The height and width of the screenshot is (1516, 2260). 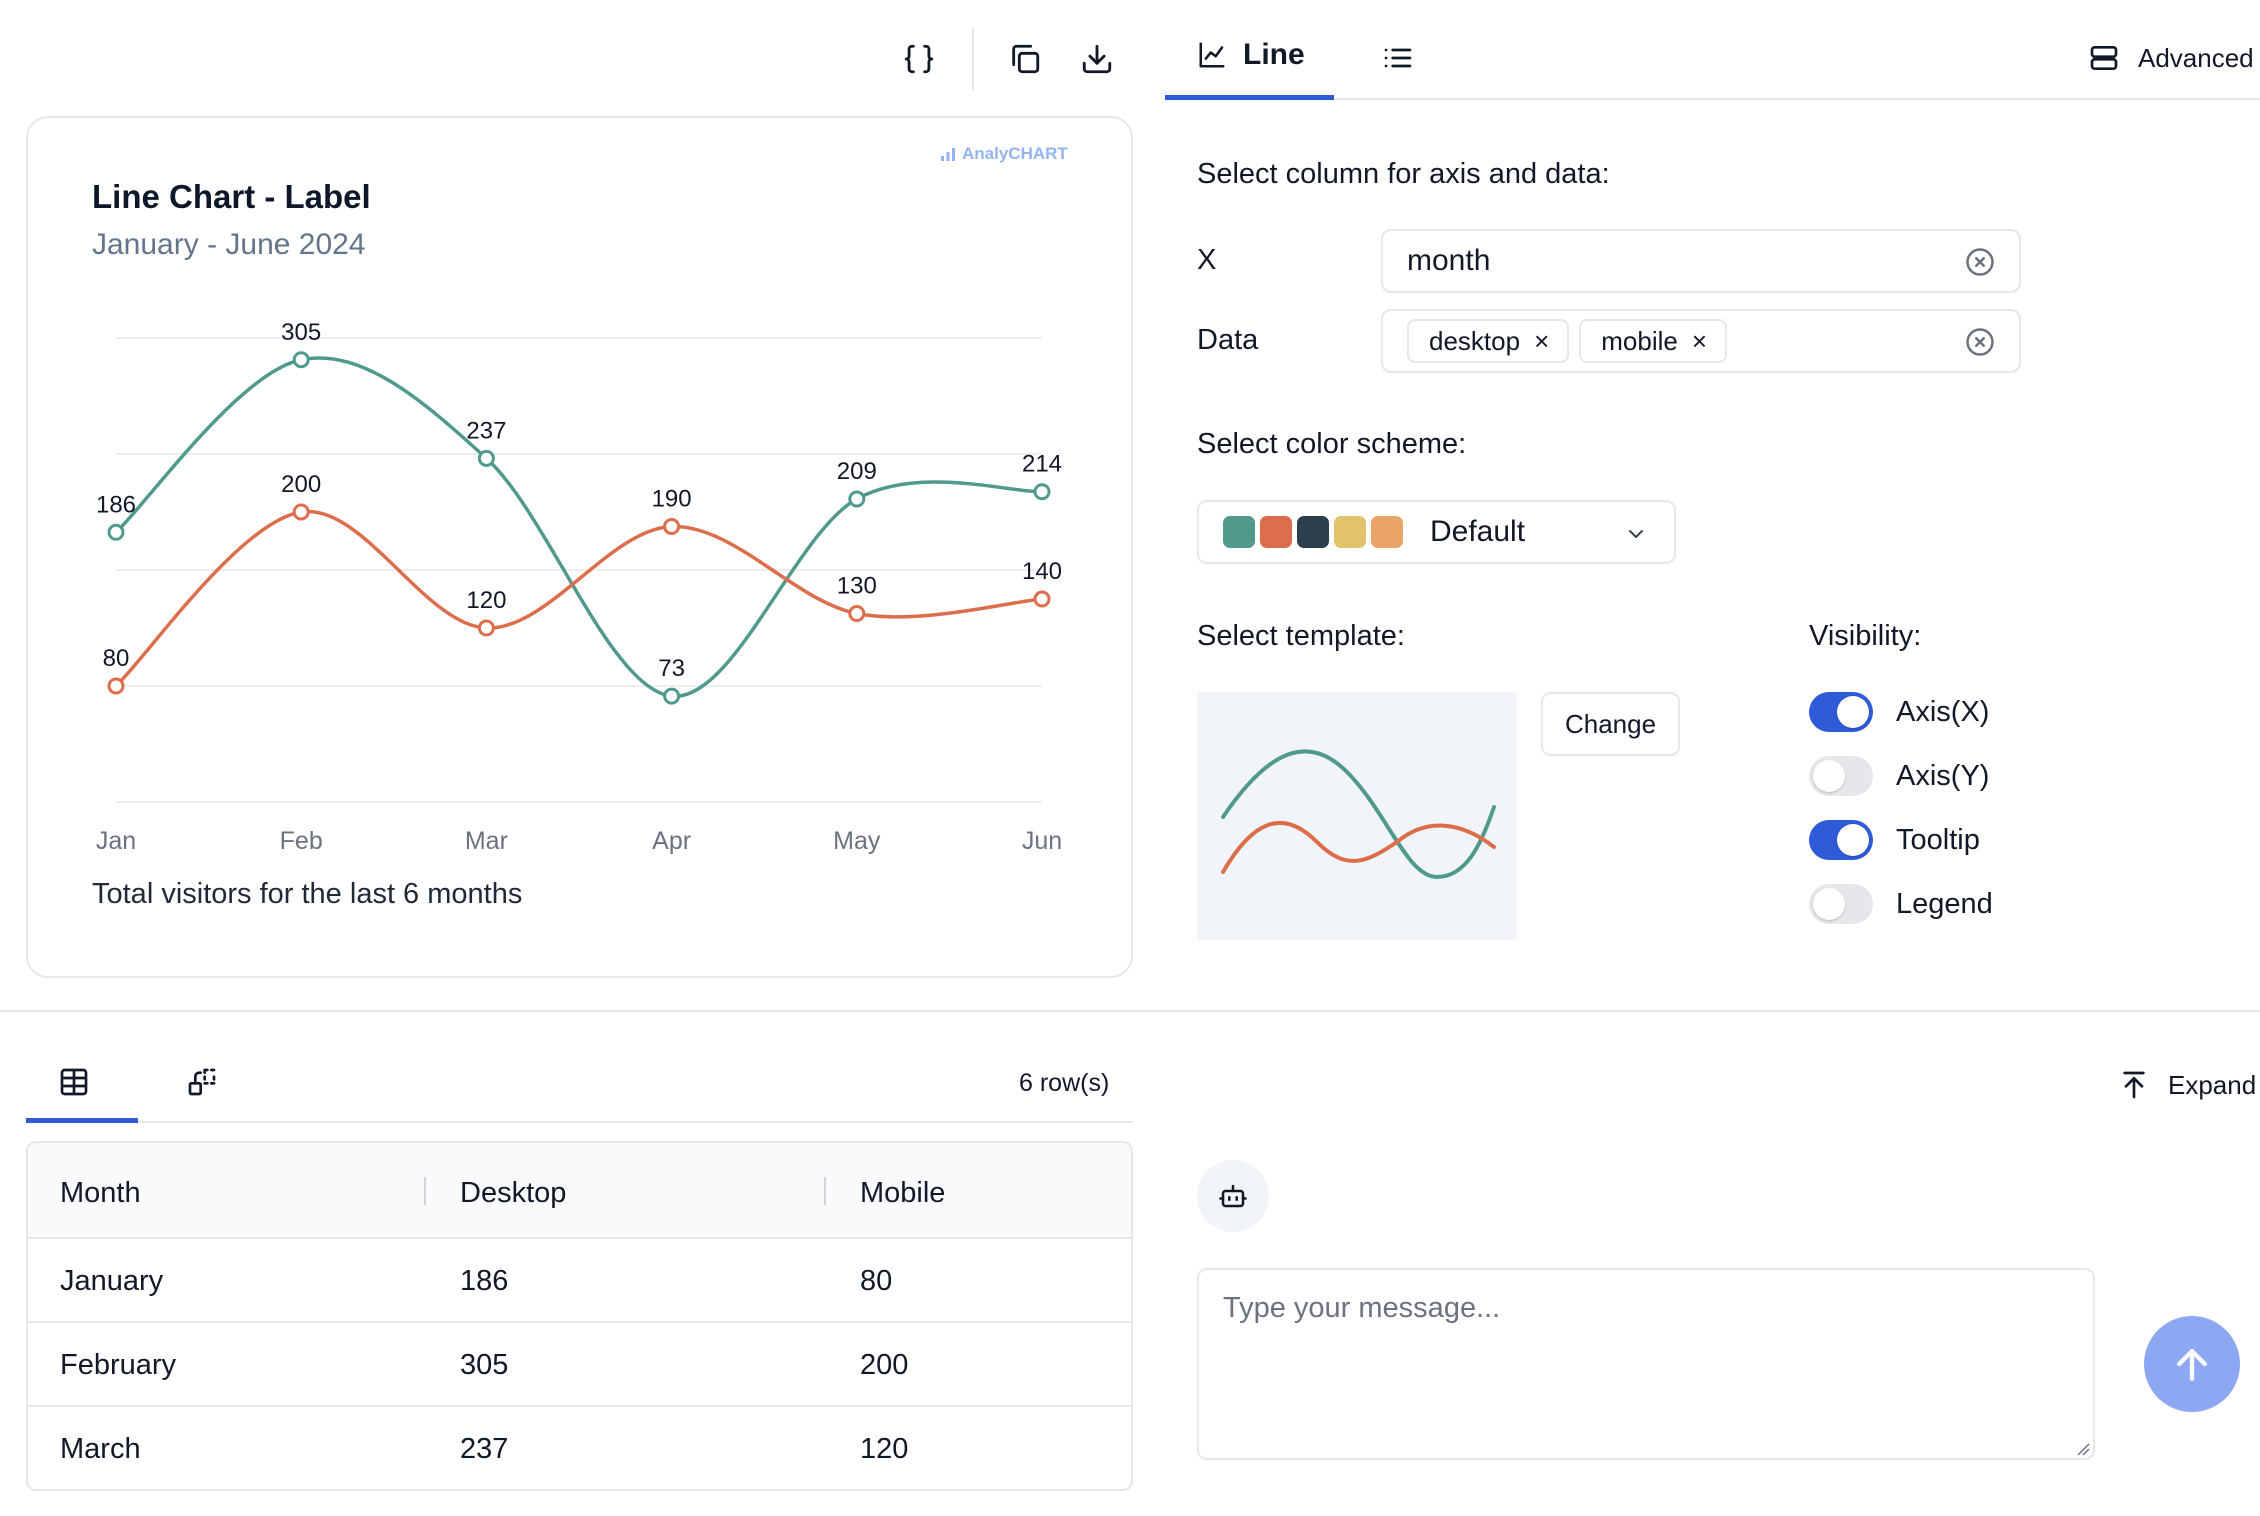 I want to click on tab-line-label: Line, so click(x=1274, y=54).